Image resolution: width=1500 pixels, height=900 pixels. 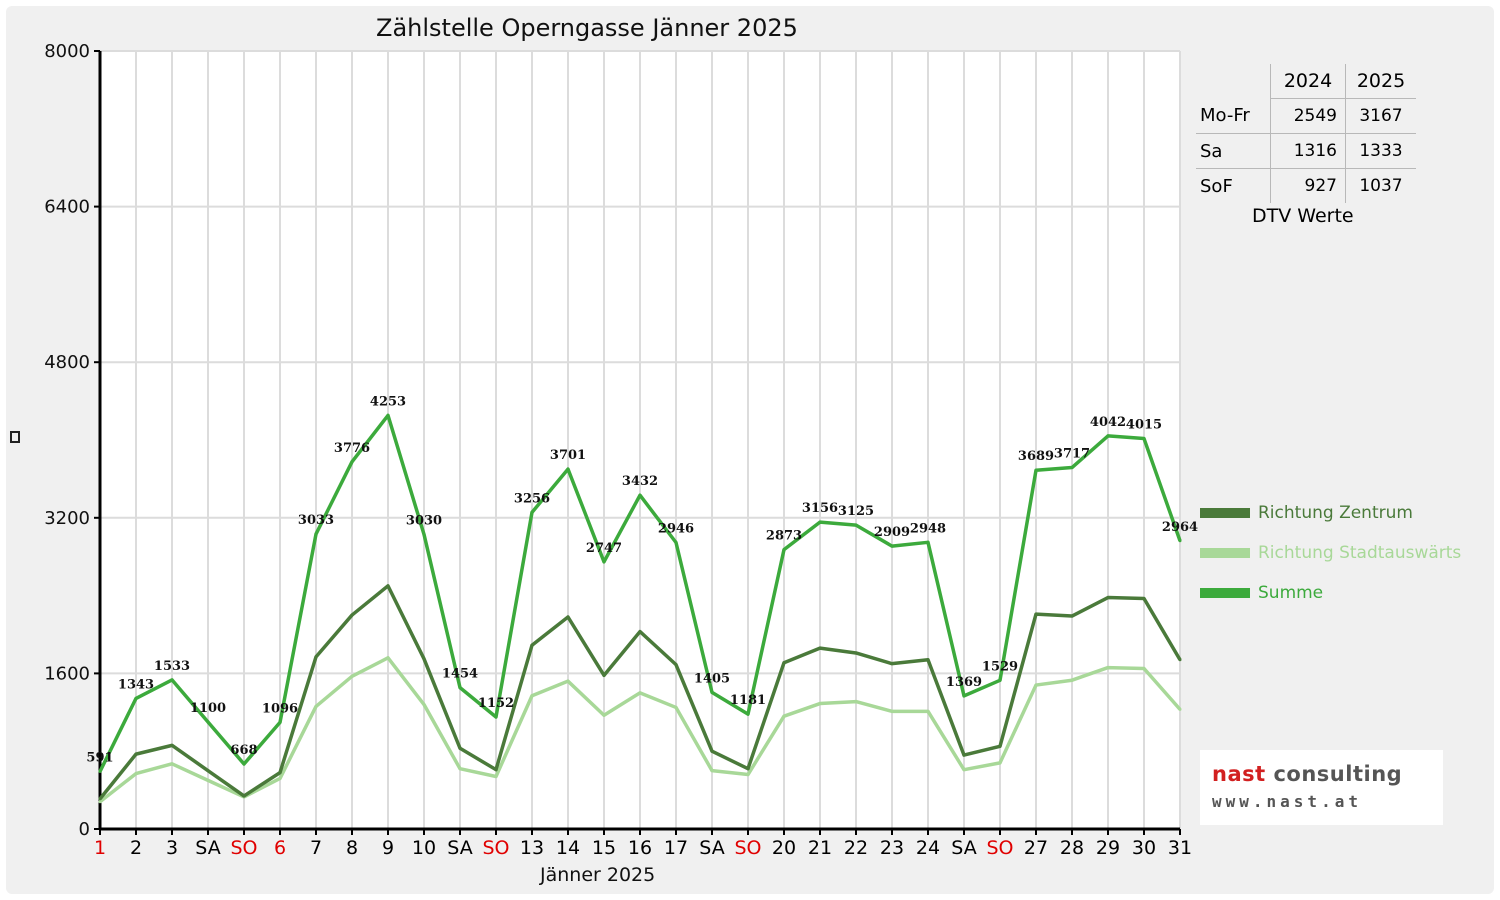 What do you see at coordinates (1360, 553) in the screenshot?
I see `legend-label: Richtung Stadtauswärts` at bounding box center [1360, 553].